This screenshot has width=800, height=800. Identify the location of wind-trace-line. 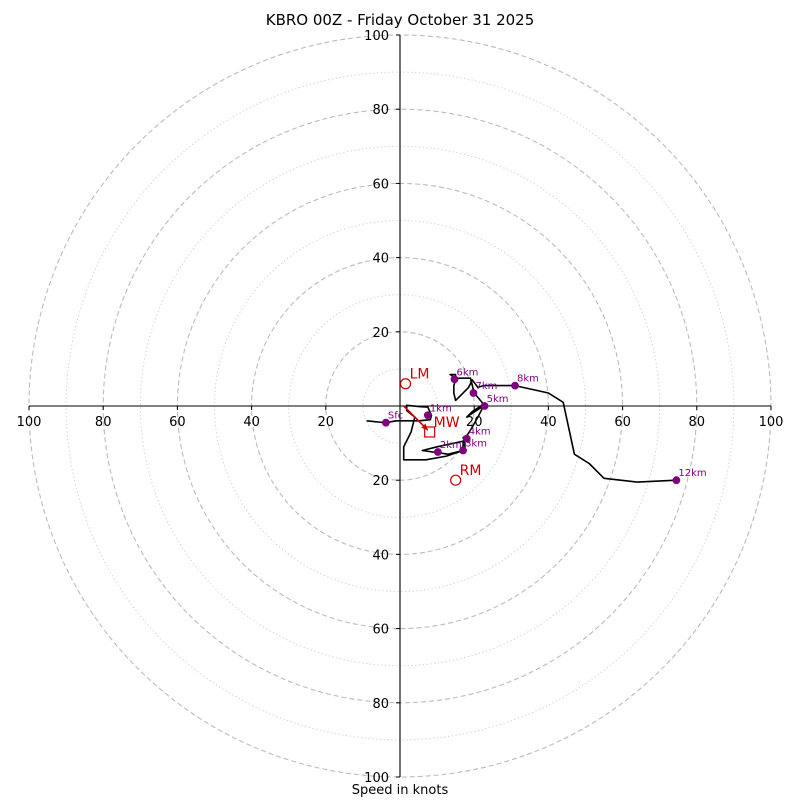
(521, 428).